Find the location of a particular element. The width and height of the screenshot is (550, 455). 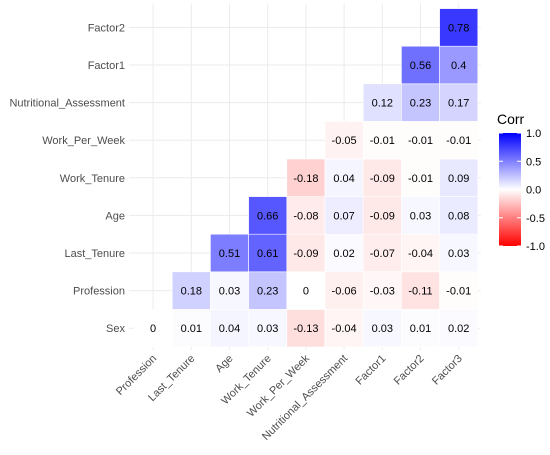

legend-ticks: 1.0 0.5 0.0 -0.5 -1.0 is located at coordinates (522, 190).